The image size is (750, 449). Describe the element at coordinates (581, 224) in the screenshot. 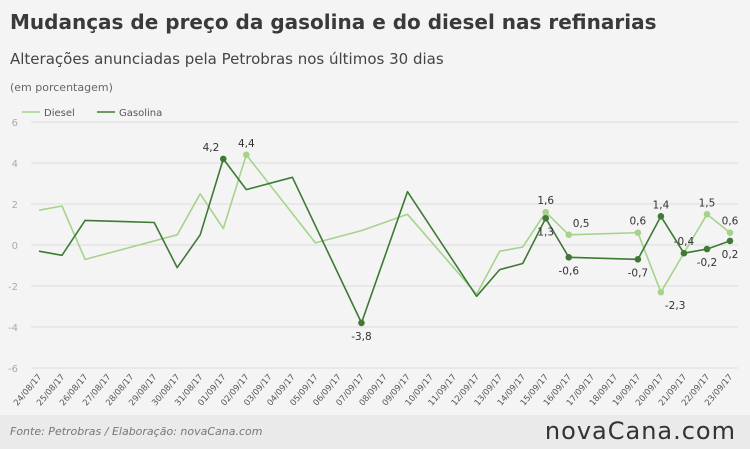

I see `data-label: 0,5` at that location.